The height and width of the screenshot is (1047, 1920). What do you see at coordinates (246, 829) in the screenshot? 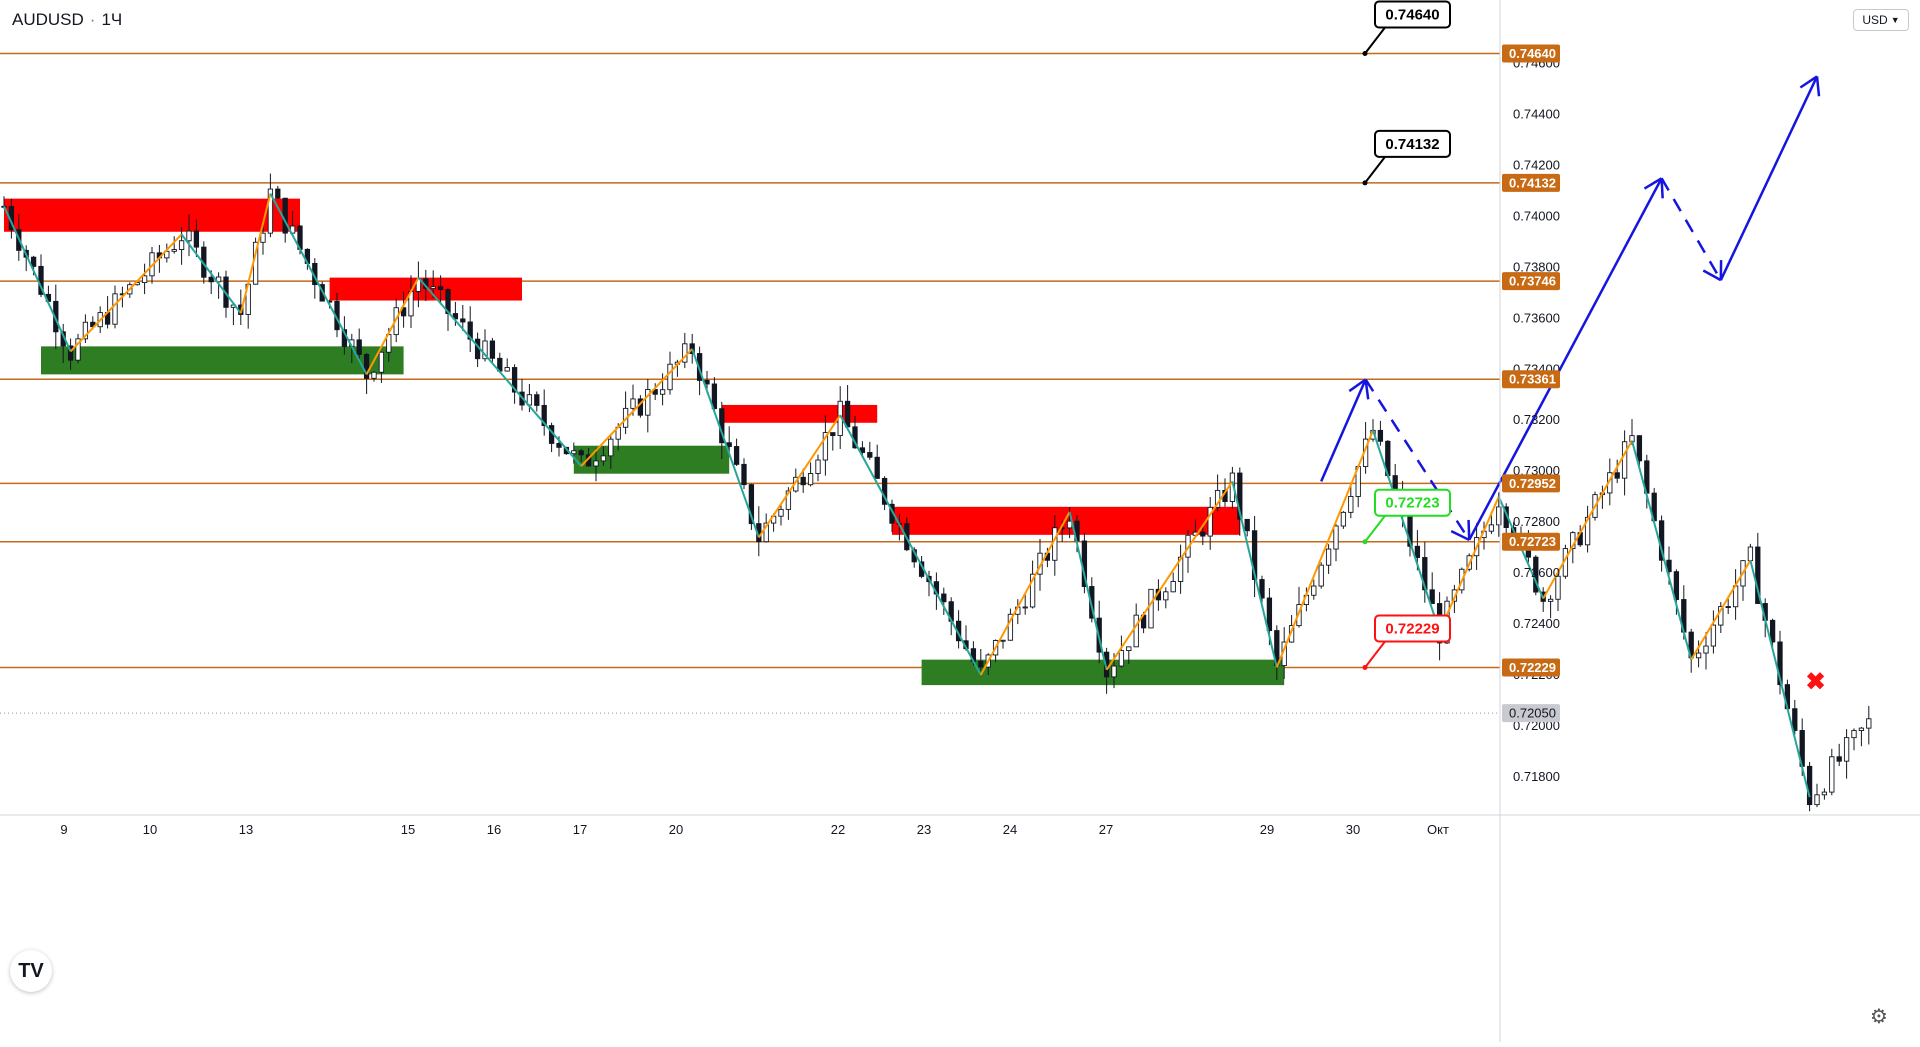
I see `time-tick-label: 13` at bounding box center [246, 829].